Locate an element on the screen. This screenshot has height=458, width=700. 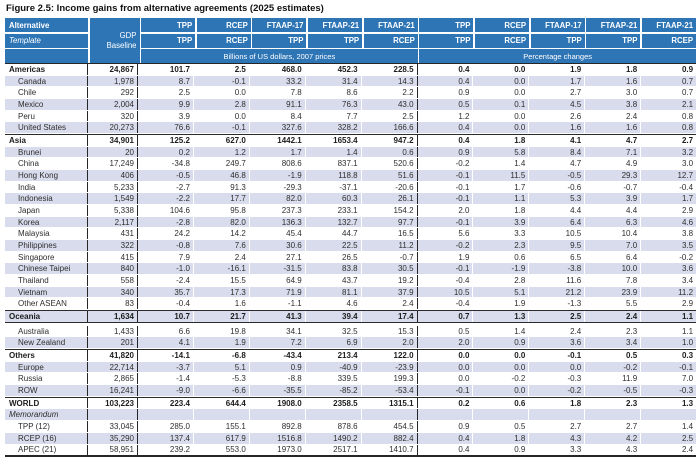
billions-value-cell: 37.9 is located at coordinates (390, 292).